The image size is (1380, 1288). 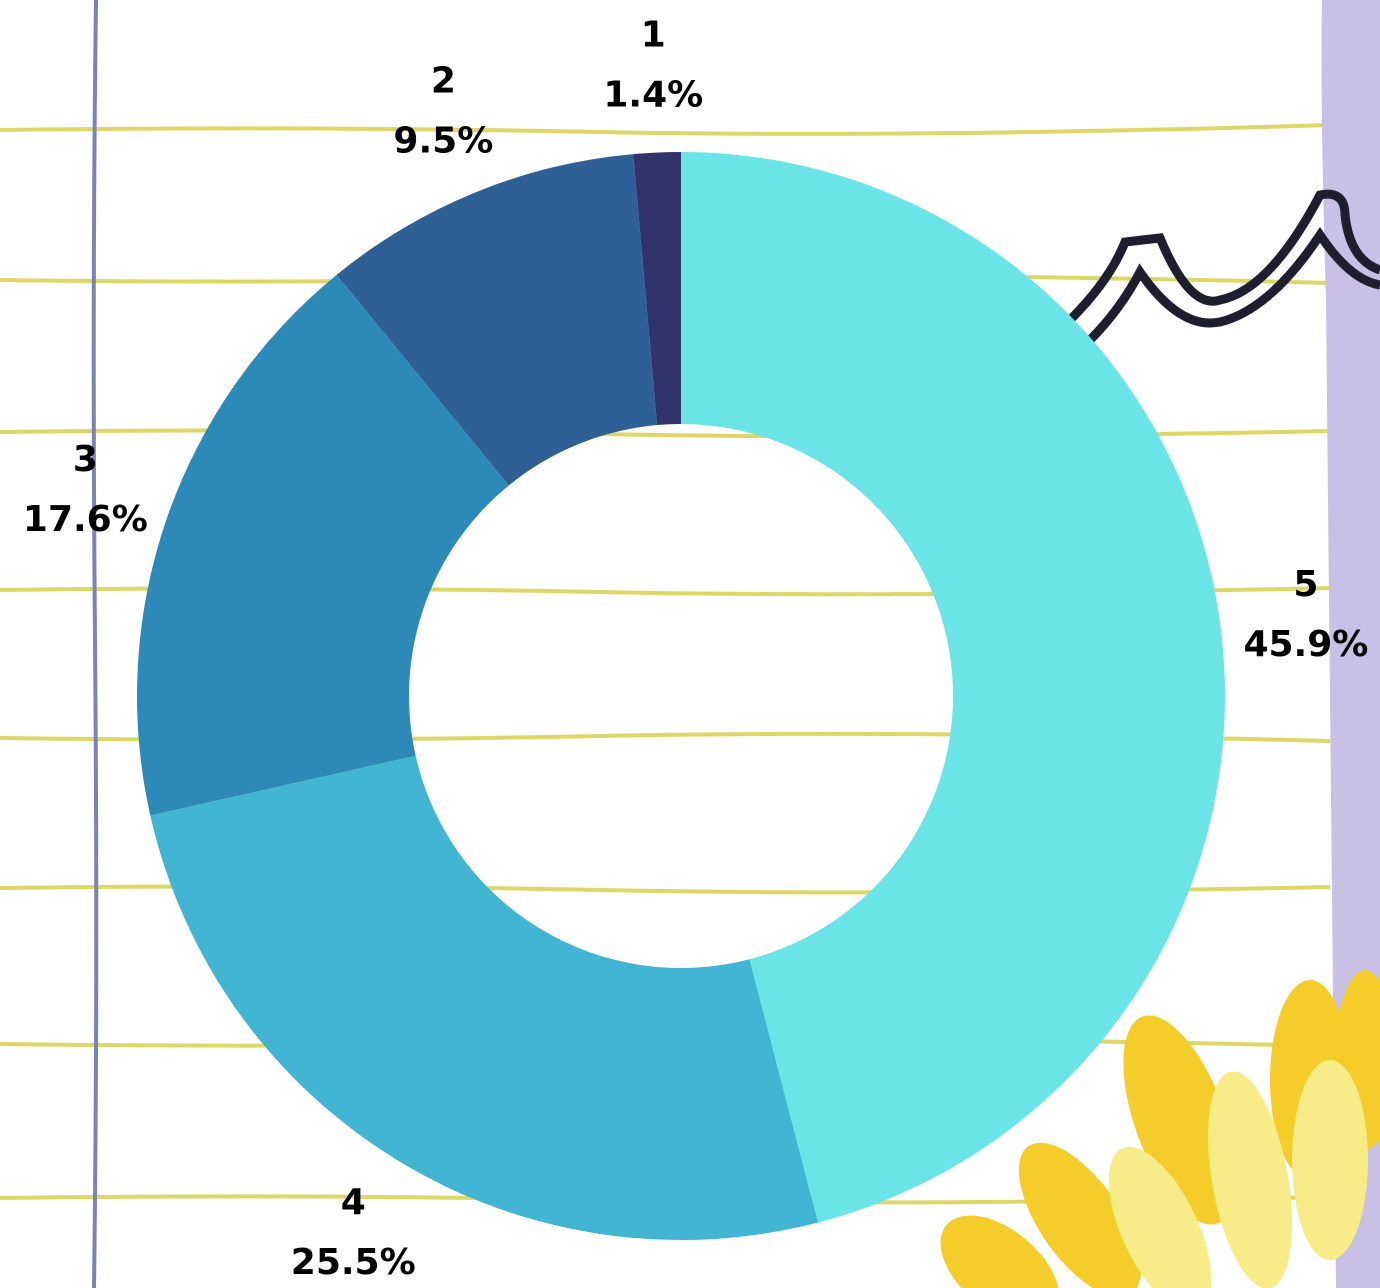 What do you see at coordinates (1305, 644) in the screenshot?
I see `value-label: 45.9%` at bounding box center [1305, 644].